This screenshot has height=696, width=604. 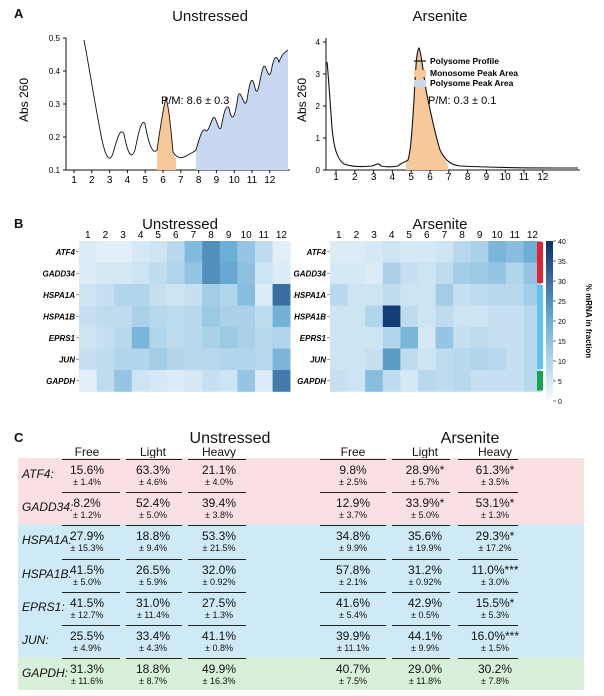 What do you see at coordinates (353, 674) in the screenshot?
I see `table-cell: 40.7% ± 7.5%` at bounding box center [353, 674].